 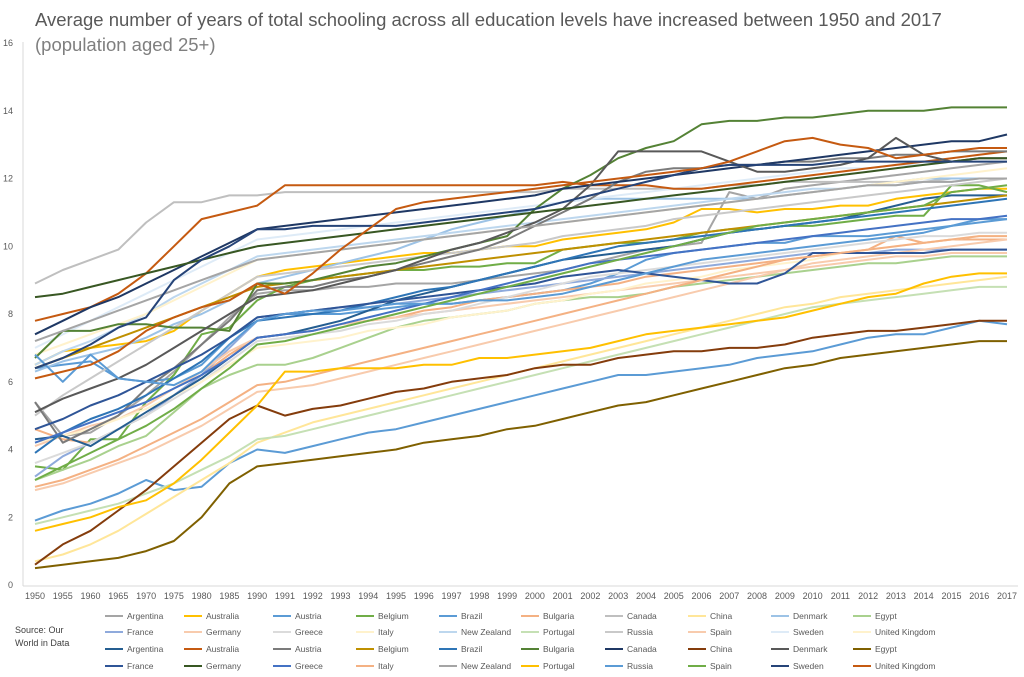 I want to click on x-tick-label: 1985, so click(x=229, y=596).